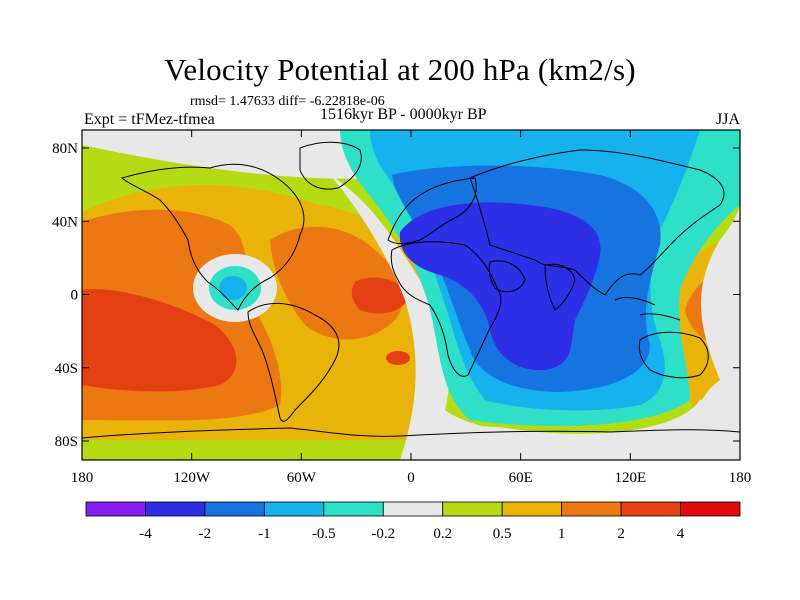 The height and width of the screenshot is (600, 800). What do you see at coordinates (432, 211) in the screenshot?
I see `coast-europe` at bounding box center [432, 211].